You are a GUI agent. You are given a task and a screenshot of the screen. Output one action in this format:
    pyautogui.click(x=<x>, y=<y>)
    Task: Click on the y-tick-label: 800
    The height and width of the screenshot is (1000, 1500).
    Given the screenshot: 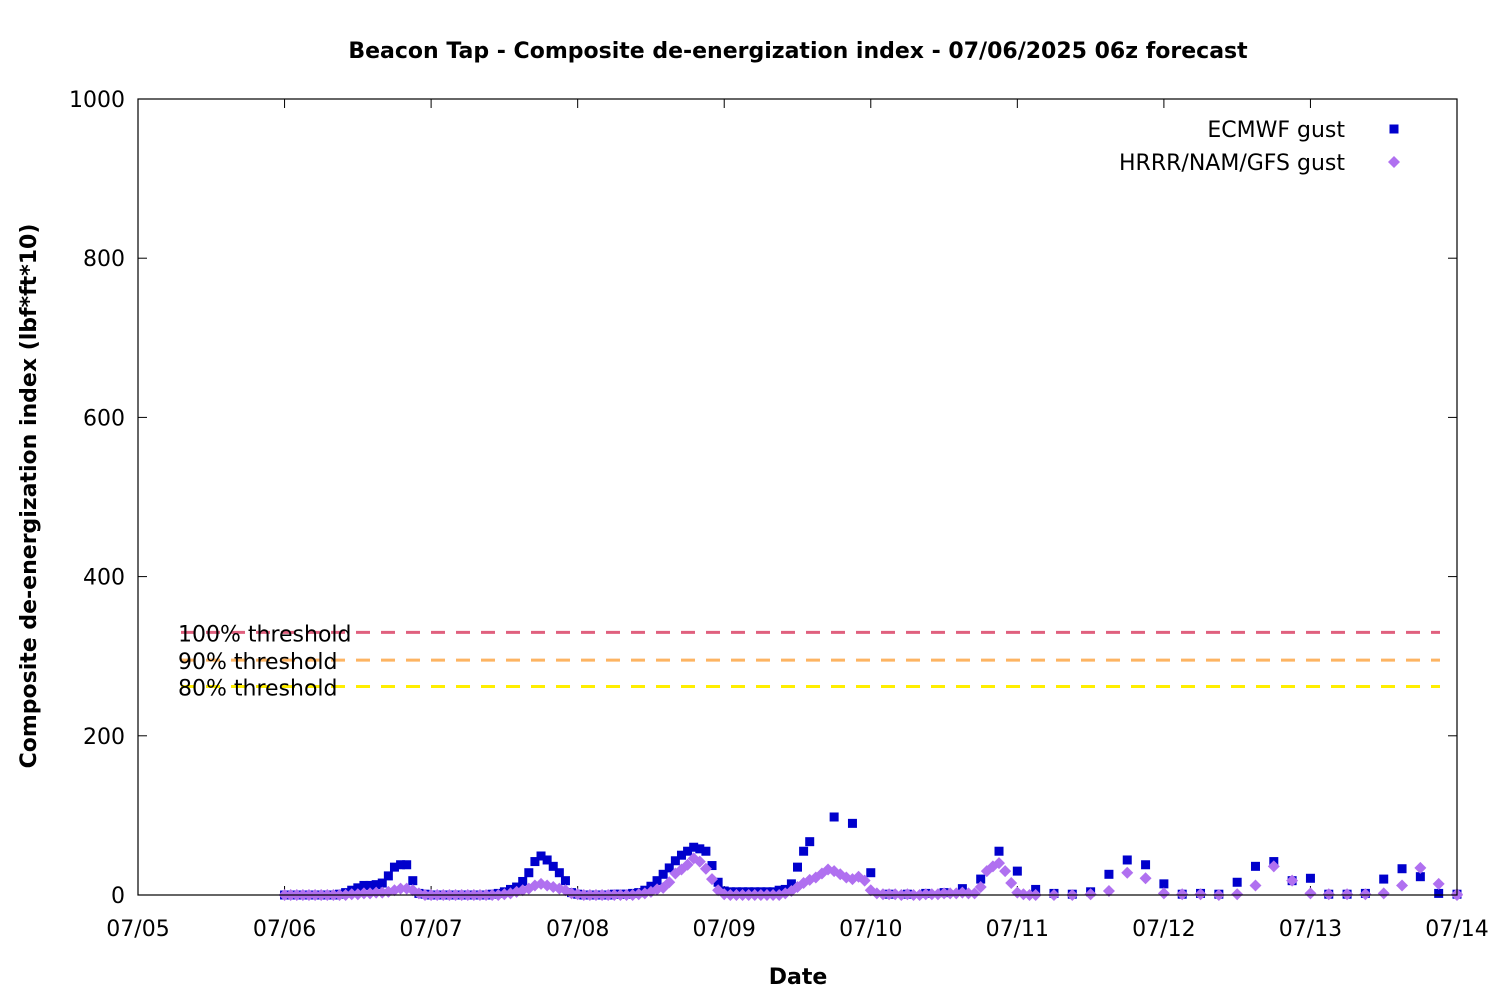 What is the action you would take?
    pyautogui.click(x=104, y=259)
    